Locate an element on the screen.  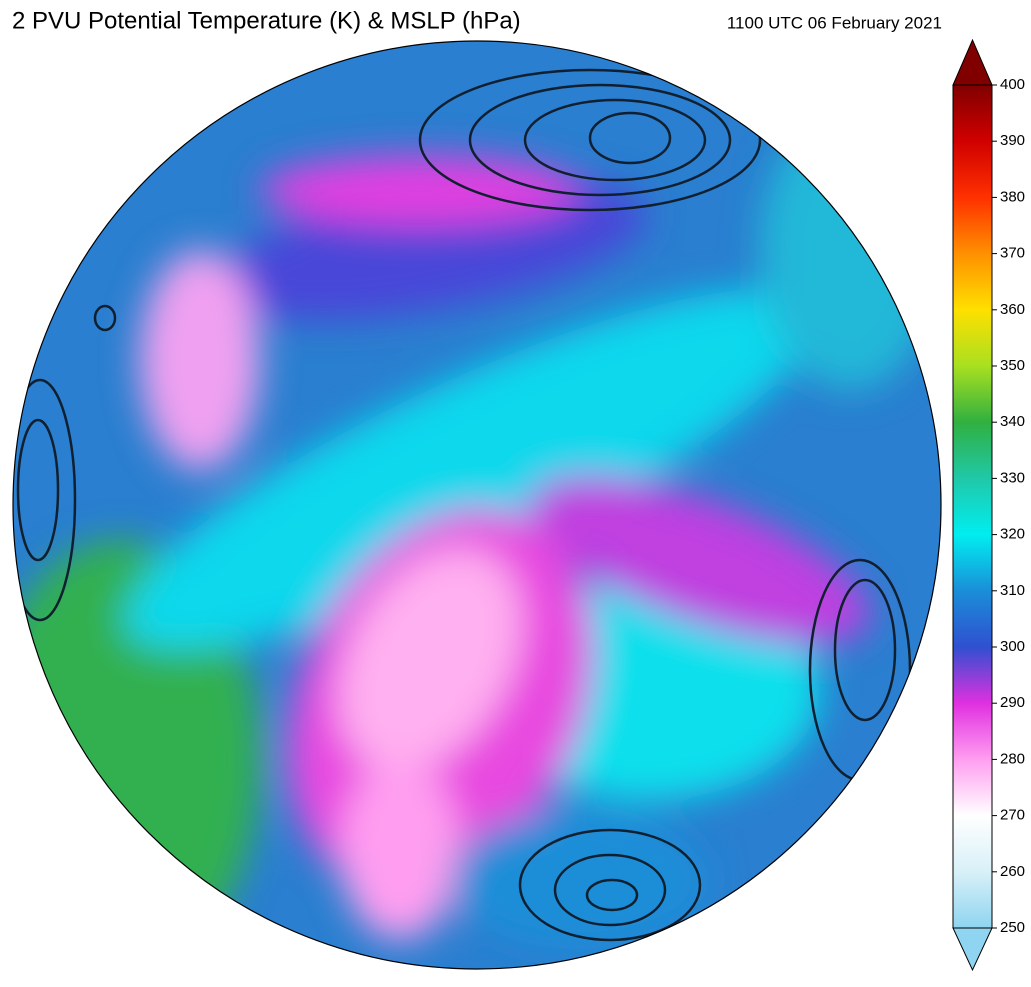
colorbar-tick-label: 330 is located at coordinates (1012, 477).